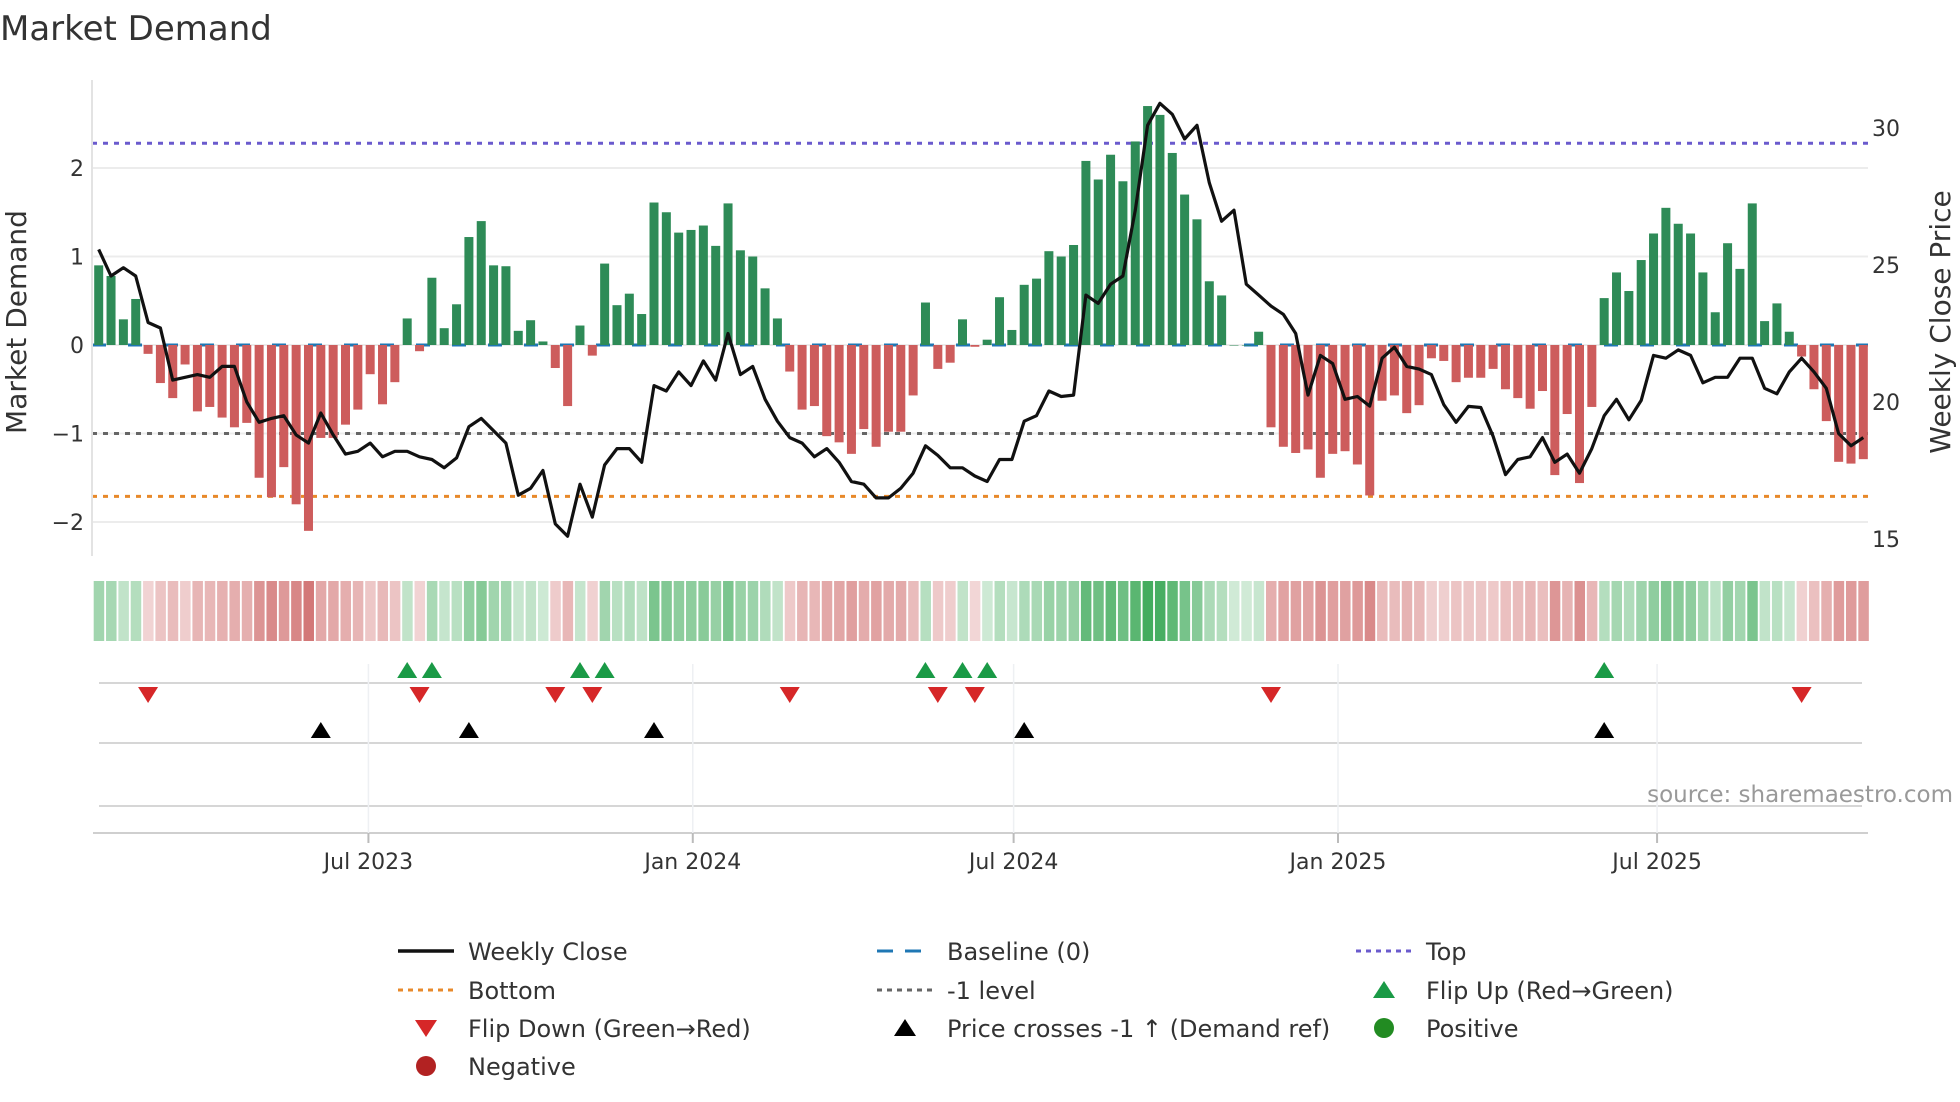  I want to click on y2-tick-label: 25, so click(1886, 266).